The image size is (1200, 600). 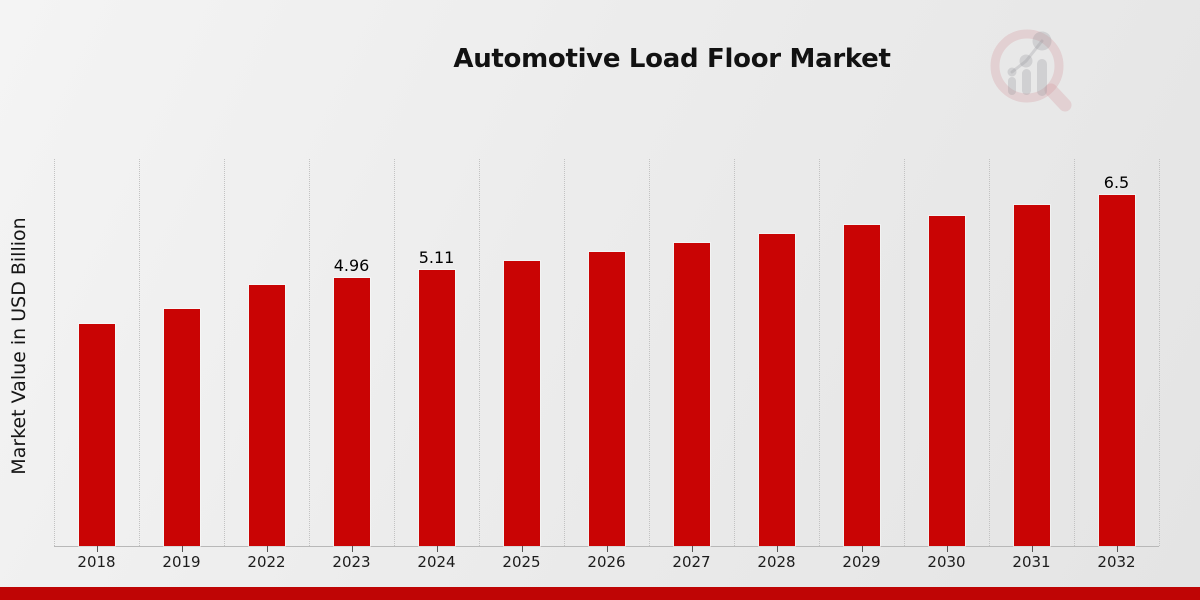 What do you see at coordinates (672, 59) in the screenshot?
I see `chart-title: Automotive Load Floor Market` at bounding box center [672, 59].